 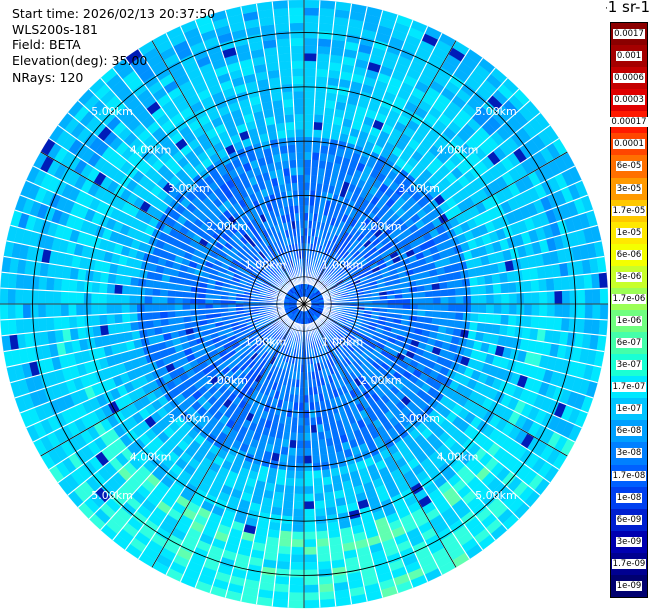 I want to click on range-ring-label: 3.00km, so click(x=419, y=188).